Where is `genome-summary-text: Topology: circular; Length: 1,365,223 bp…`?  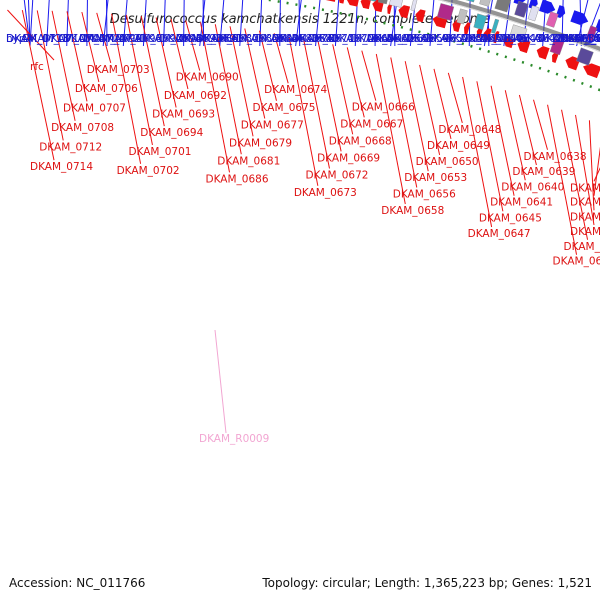
genome-summary-text: Topology: circular; Length: 1,365,223 bp… is located at coordinates (427, 583).